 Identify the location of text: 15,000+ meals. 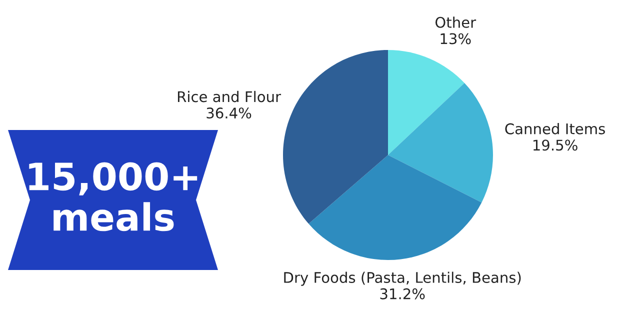
(113, 197).